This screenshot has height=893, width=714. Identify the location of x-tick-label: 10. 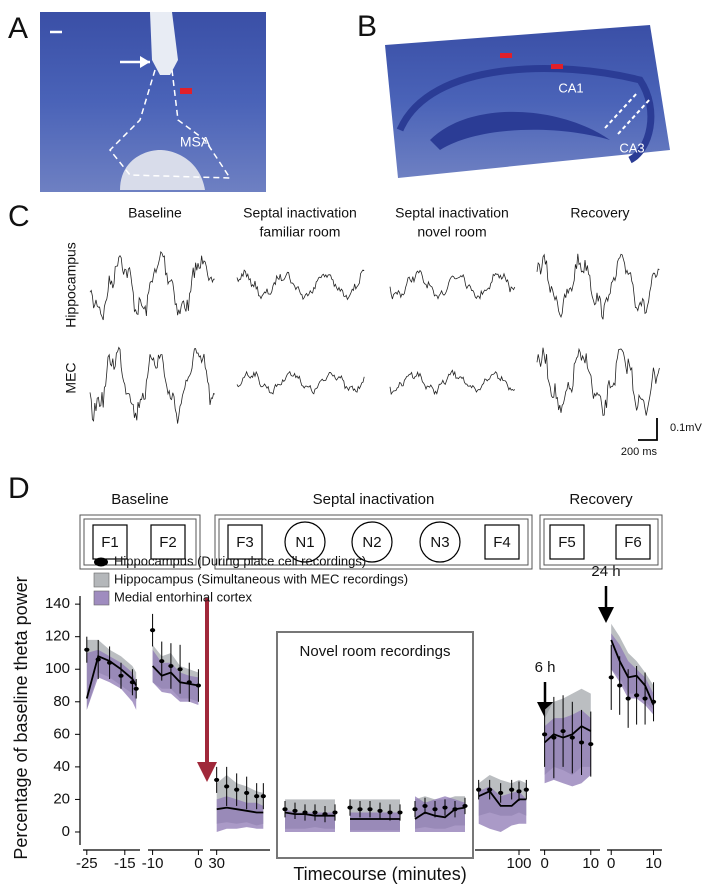
(590, 863).